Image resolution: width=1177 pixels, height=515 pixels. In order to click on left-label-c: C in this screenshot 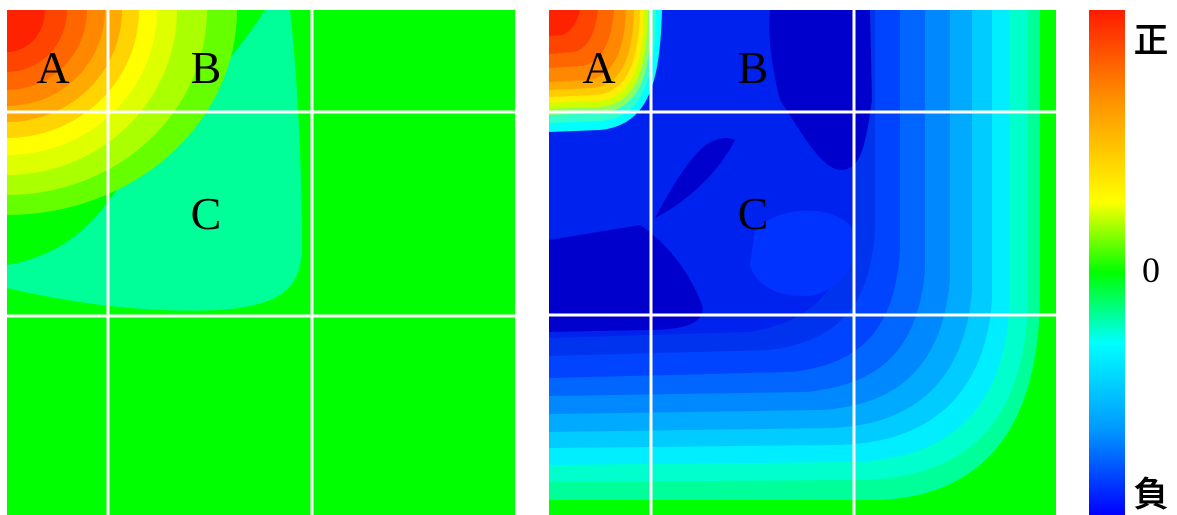, I will do `click(206, 213)`.